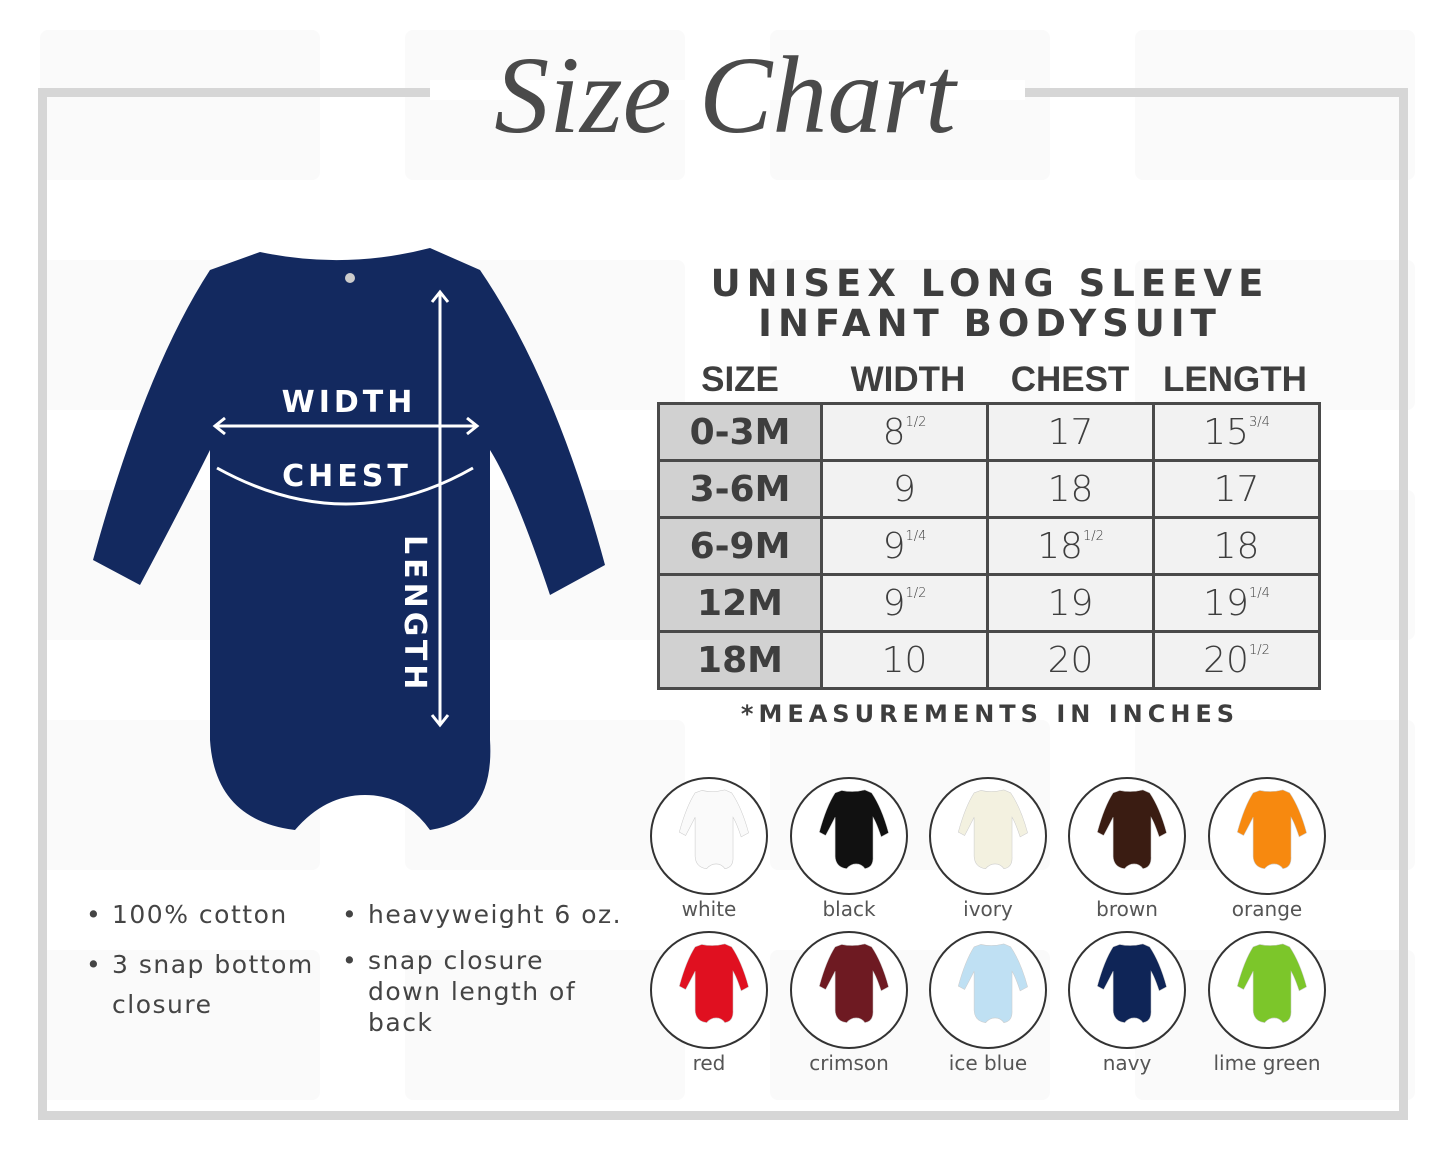  I want to click on header-size: SIZE, so click(740, 379).